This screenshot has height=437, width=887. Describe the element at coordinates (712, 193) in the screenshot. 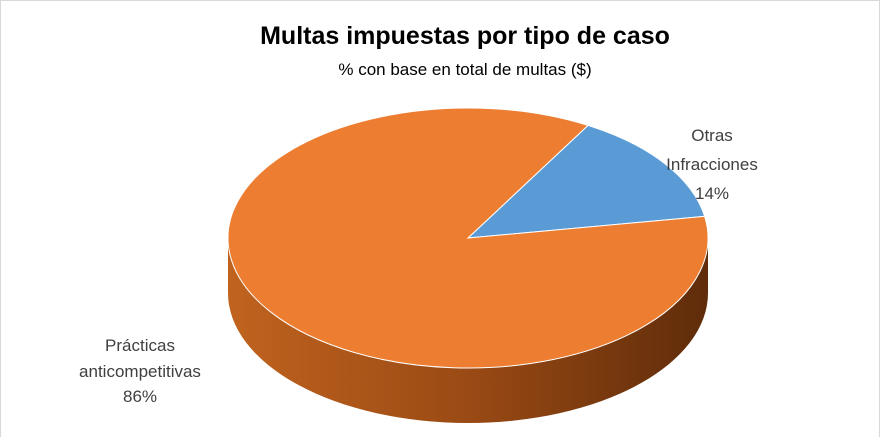

I see `value-label: 14%` at that location.